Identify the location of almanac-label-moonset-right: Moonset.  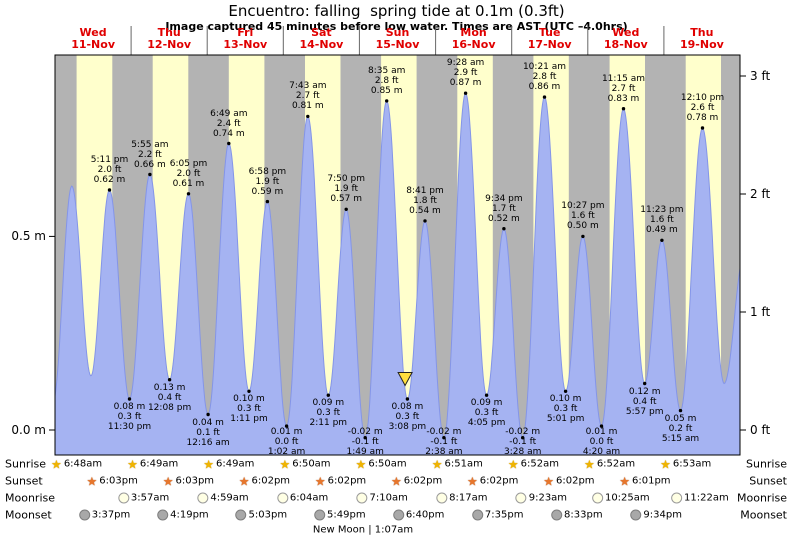
(763, 515).